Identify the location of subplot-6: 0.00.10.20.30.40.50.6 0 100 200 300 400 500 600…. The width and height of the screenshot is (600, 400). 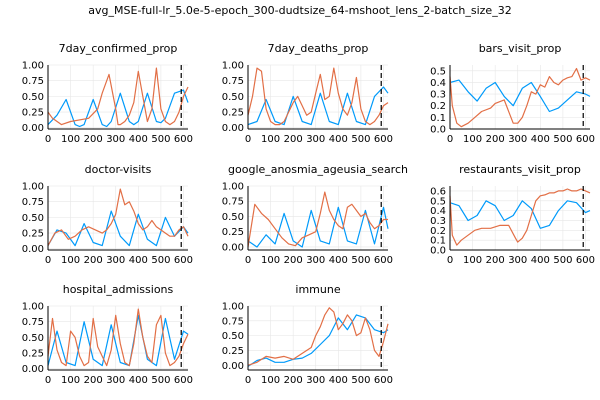
(512, 214).